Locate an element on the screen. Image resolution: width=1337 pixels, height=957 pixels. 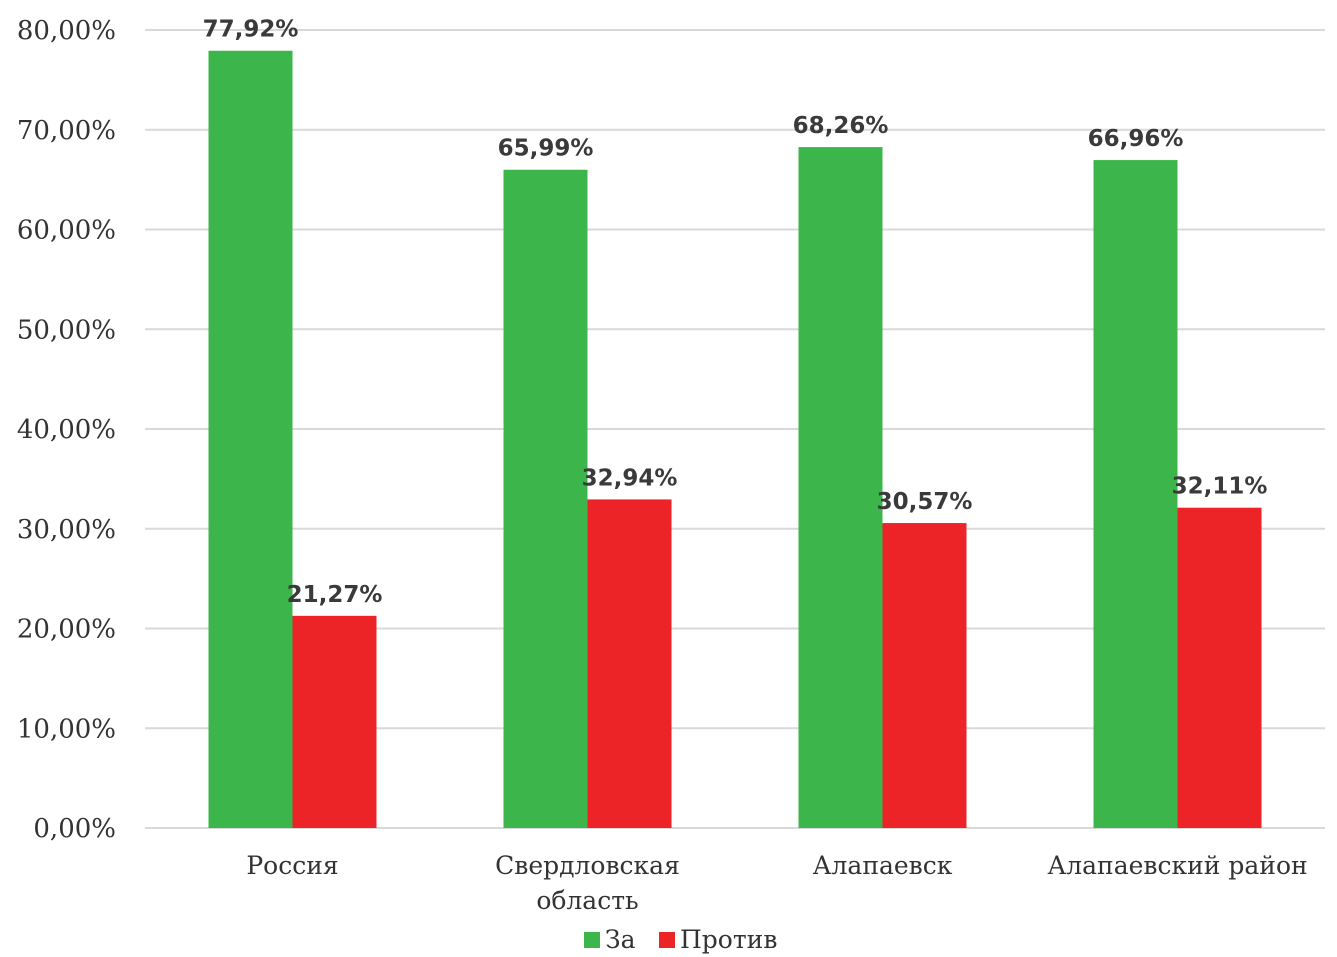
data-label: 21,27% is located at coordinates (335, 595).